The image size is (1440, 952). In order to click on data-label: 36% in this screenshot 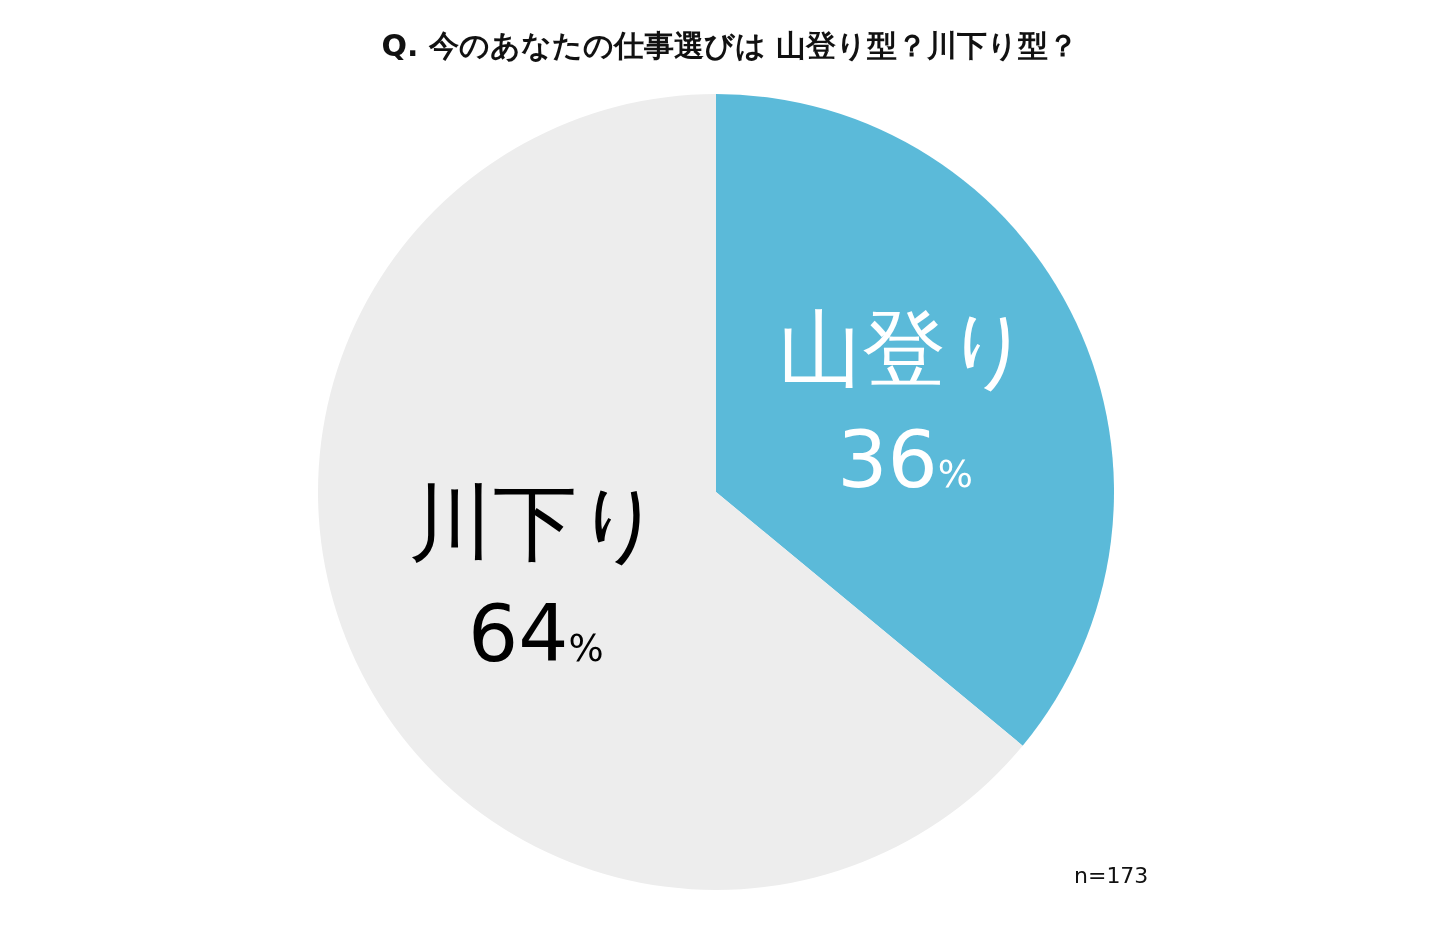, I will do `click(905, 460)`.